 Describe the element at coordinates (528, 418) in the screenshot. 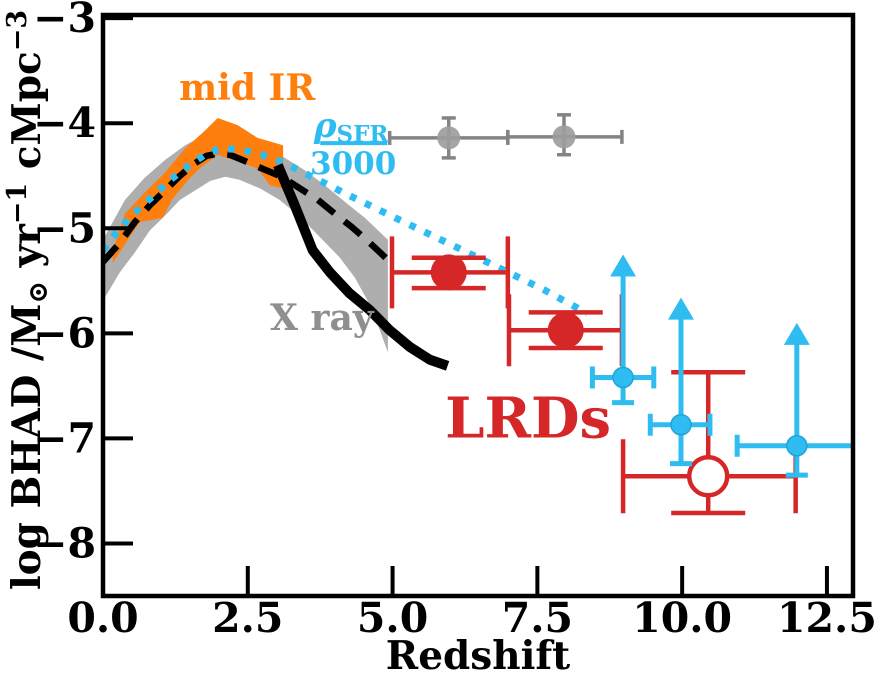

I see `annotation-lrds: LRDs` at that location.